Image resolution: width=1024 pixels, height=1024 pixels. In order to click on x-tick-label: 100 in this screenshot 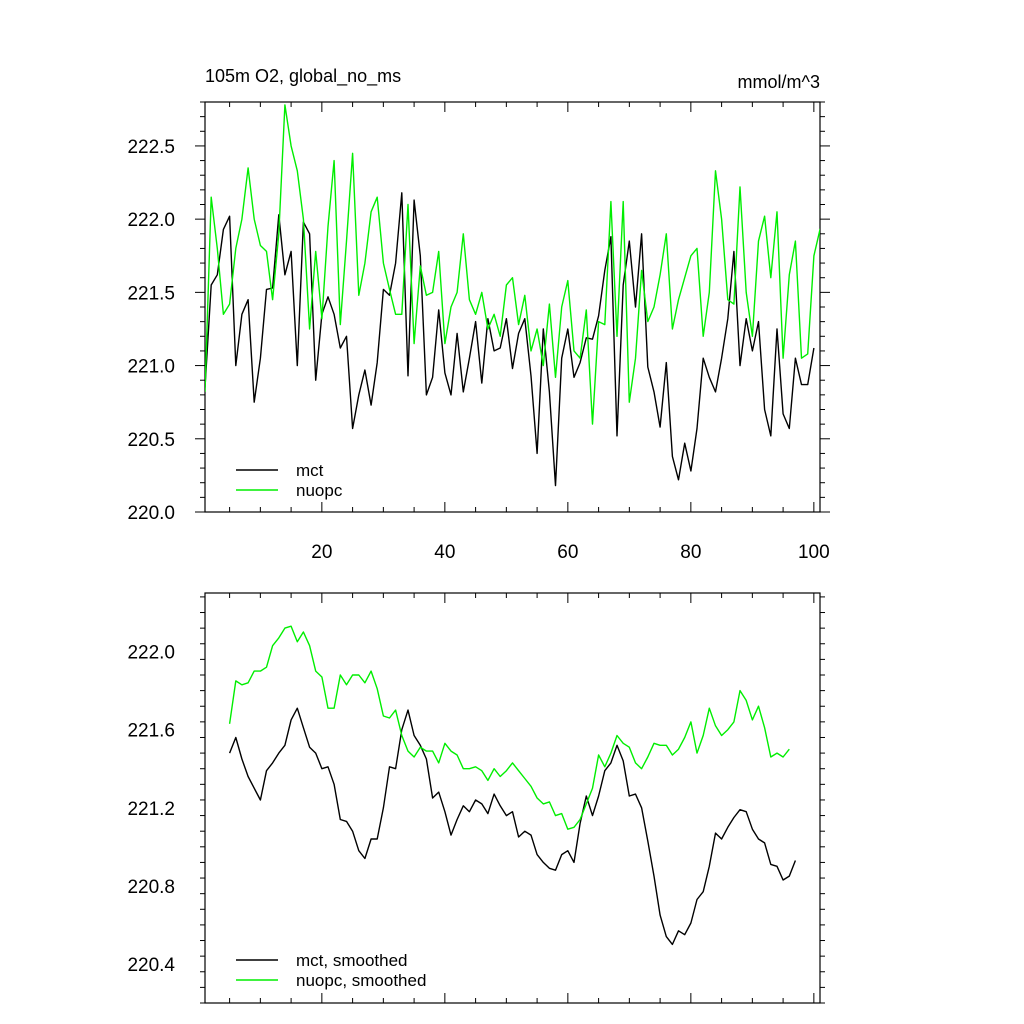, I will do `click(814, 552)`.